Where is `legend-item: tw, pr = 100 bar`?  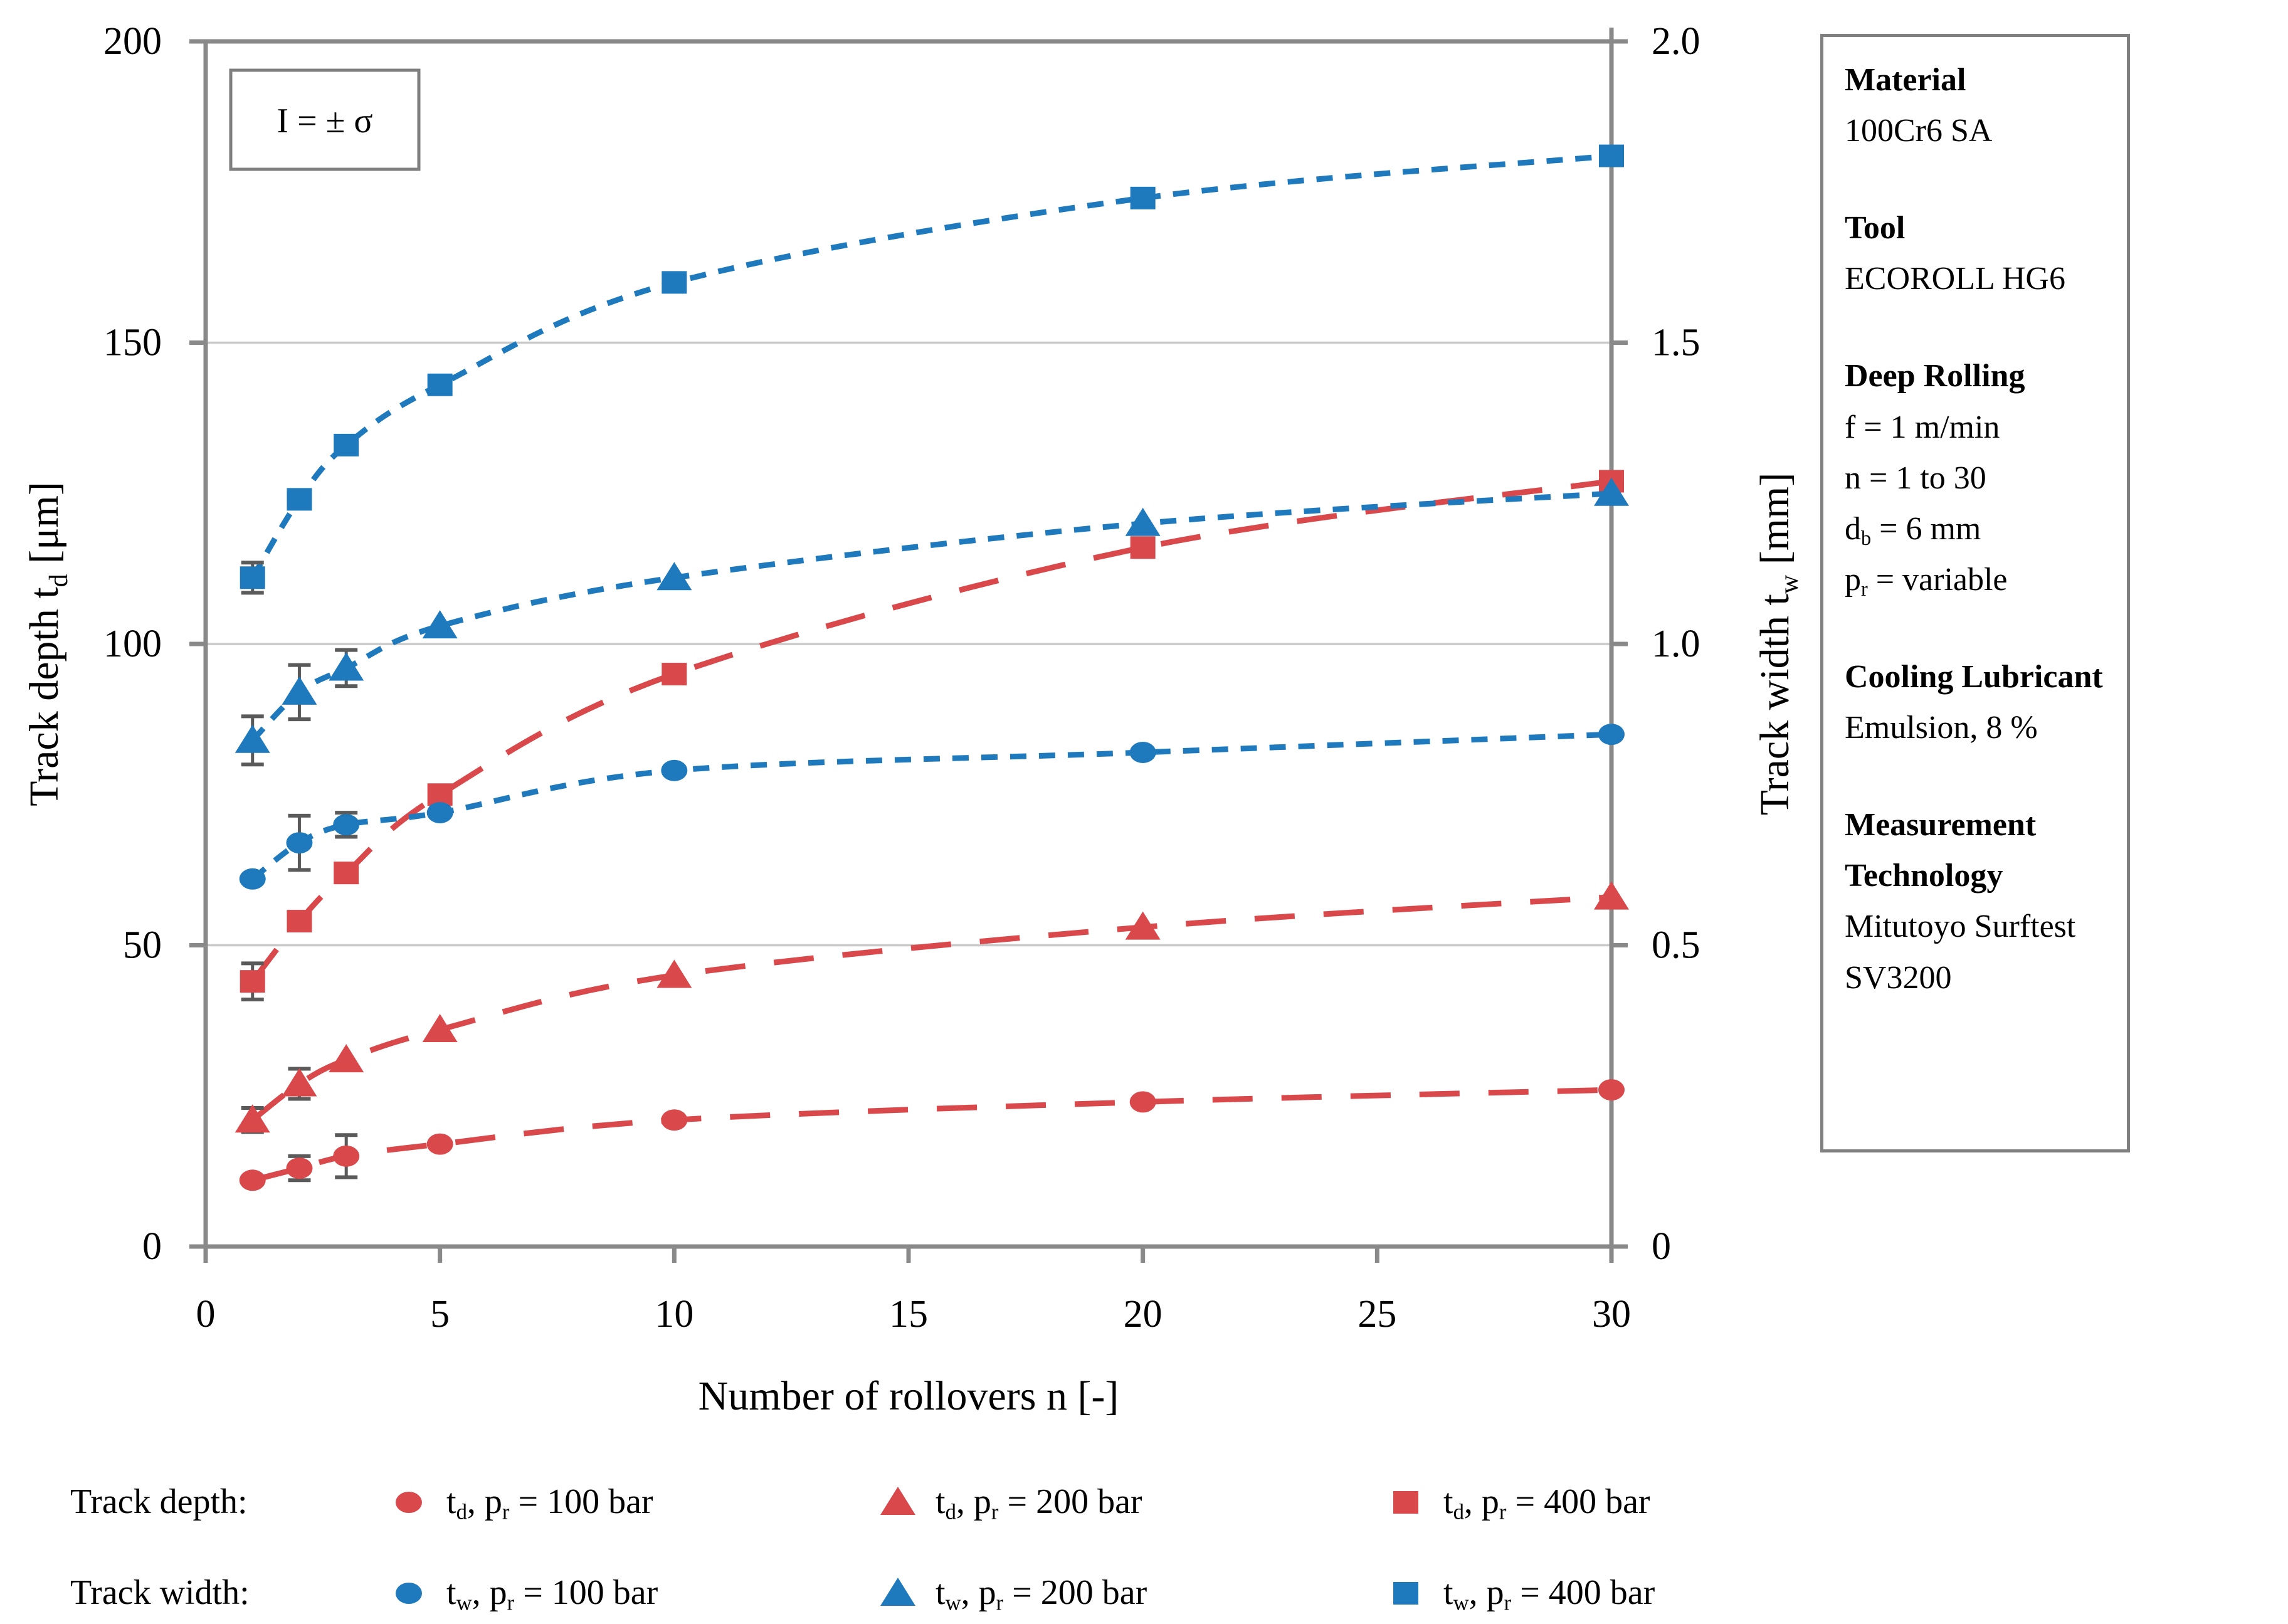
legend-item: tw, pr = 100 bar is located at coordinates (524, 1593).